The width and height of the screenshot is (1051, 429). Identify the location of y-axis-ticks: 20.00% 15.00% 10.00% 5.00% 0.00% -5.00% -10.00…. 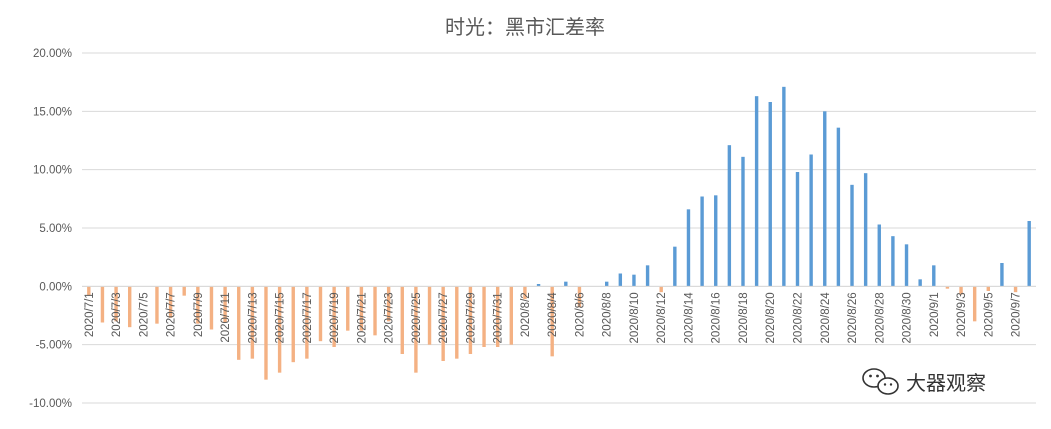
(50, 229).